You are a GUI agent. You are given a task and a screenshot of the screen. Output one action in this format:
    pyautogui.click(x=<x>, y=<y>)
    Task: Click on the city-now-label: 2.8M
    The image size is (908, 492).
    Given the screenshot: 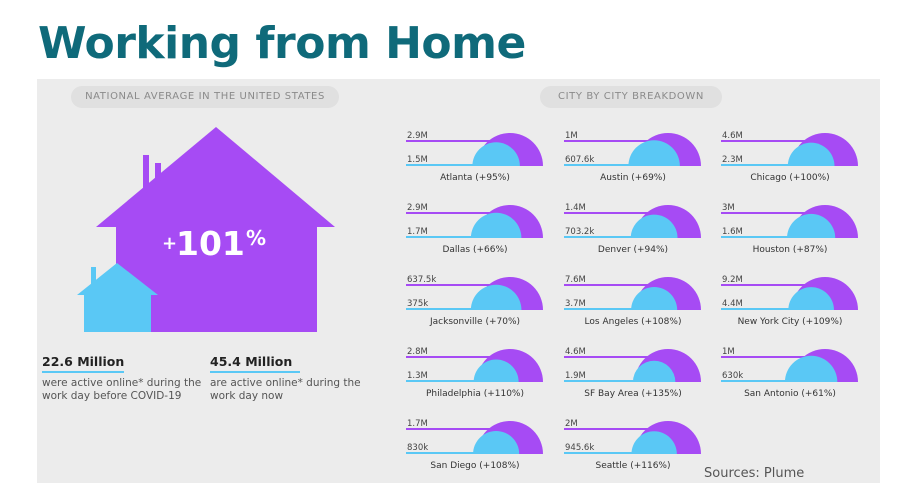 What is the action you would take?
    pyautogui.click(x=417, y=352)
    